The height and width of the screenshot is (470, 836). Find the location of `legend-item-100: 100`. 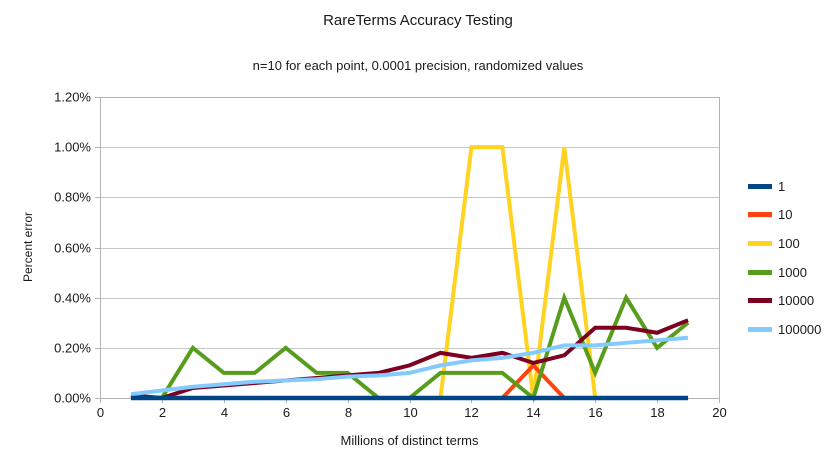

legend-item-100: 100 is located at coordinates (784, 243).